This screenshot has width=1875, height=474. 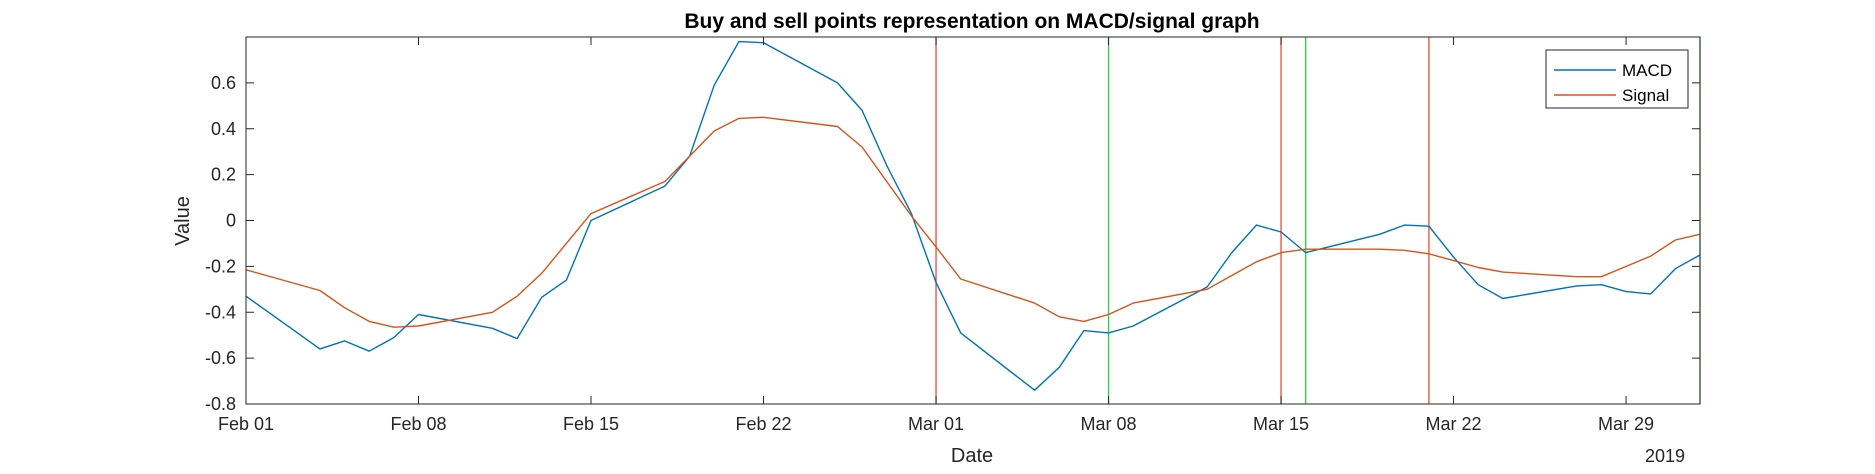 What do you see at coordinates (1626, 424) in the screenshot?
I see `x-tick-label: Mar 29` at bounding box center [1626, 424].